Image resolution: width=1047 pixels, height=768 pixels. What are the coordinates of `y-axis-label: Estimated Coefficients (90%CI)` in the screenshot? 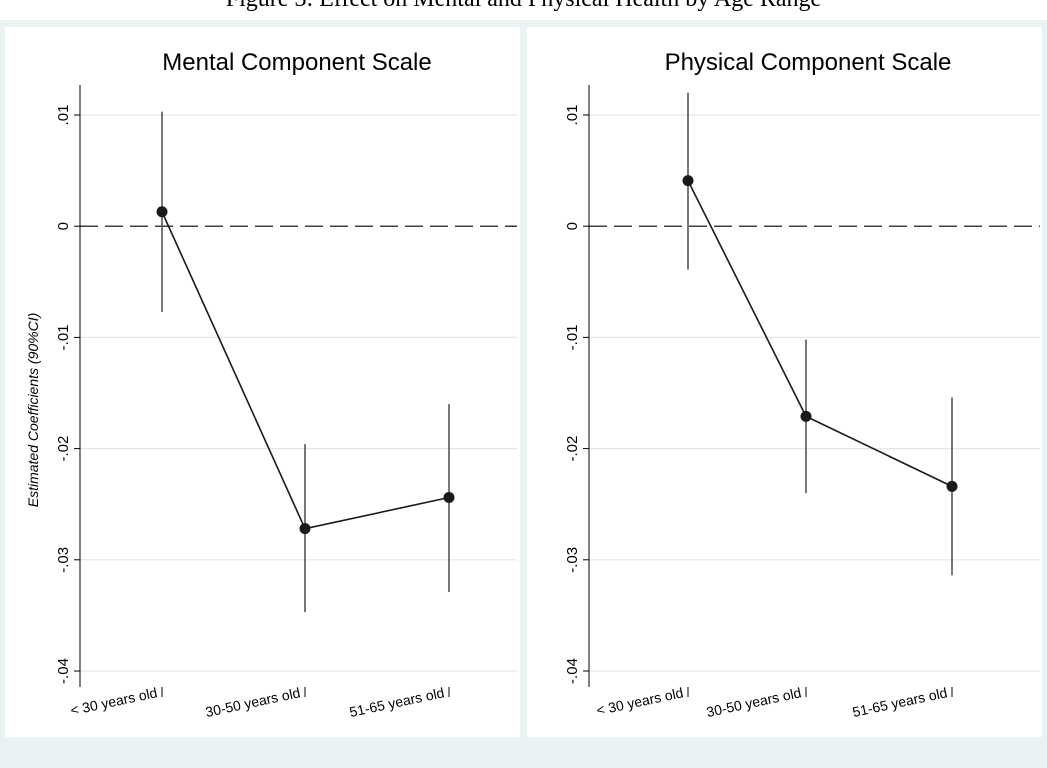 It's located at (33, 410).